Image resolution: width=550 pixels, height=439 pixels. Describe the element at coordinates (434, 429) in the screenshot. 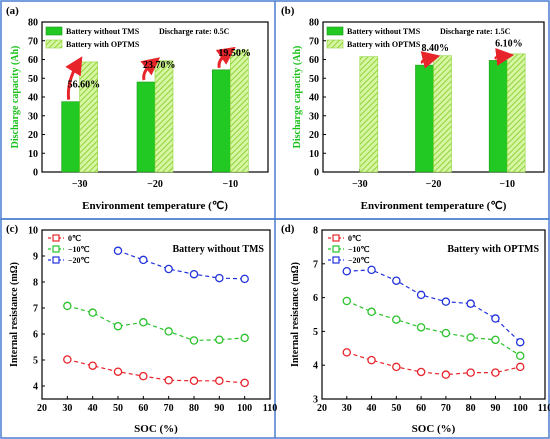

I see `x-axis-label: SOC (%)` at that location.